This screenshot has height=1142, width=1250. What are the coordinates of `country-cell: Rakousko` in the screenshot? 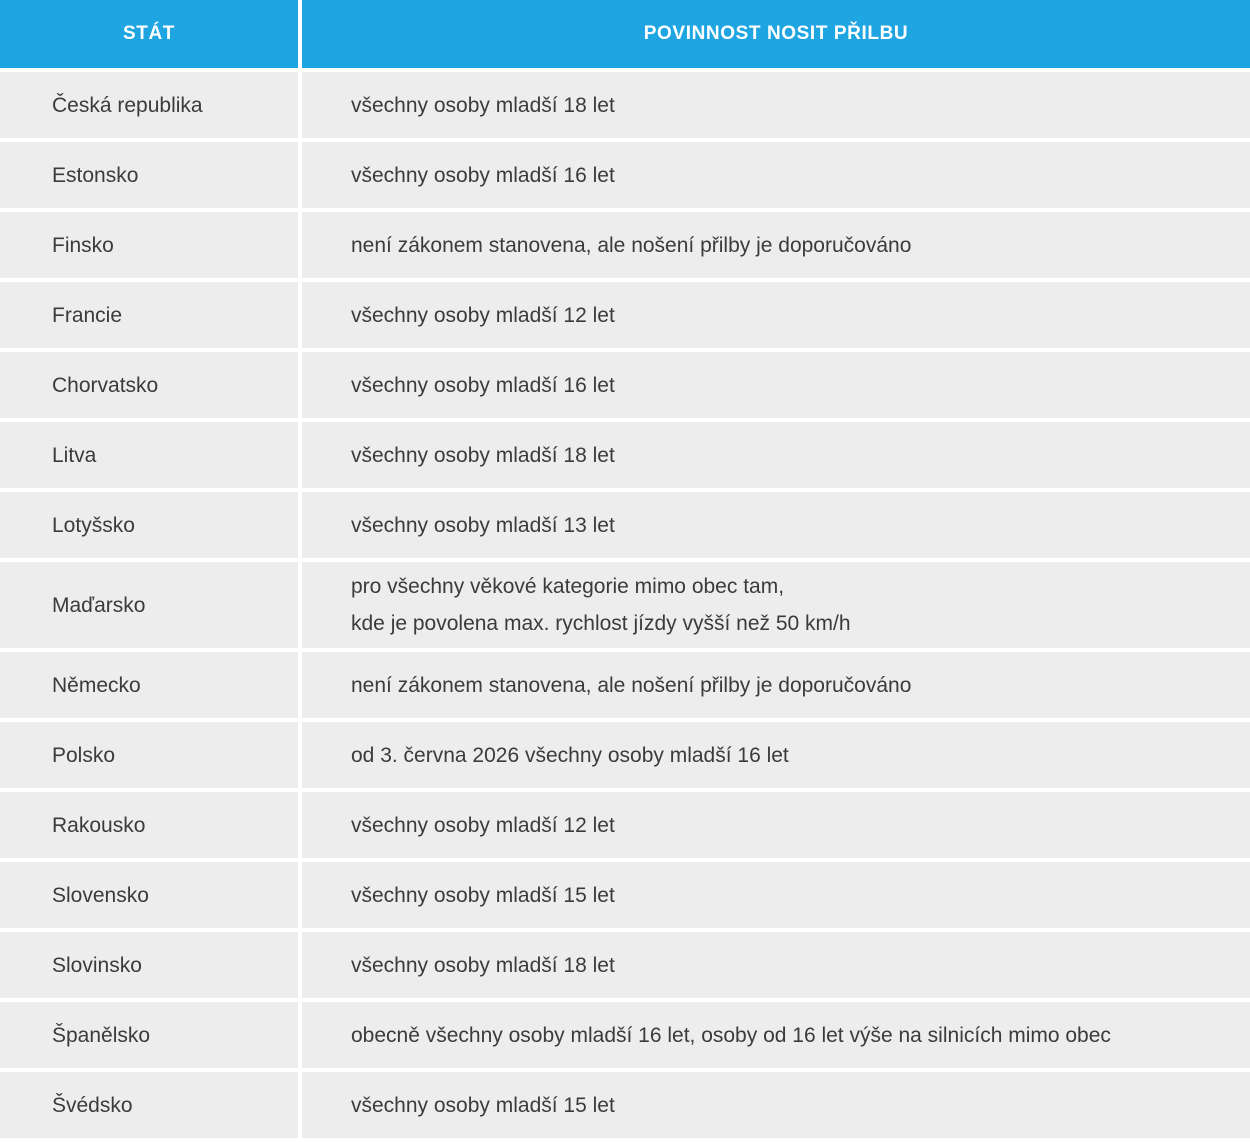 It's located at (149, 825).